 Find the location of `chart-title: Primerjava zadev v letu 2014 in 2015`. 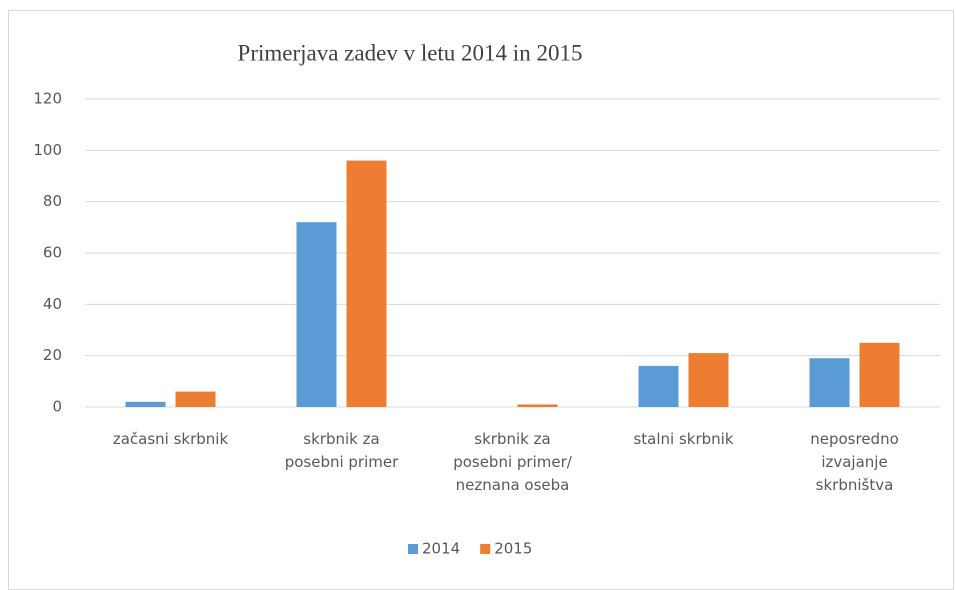

chart-title: Primerjava zadev v letu 2014 in 2015 is located at coordinates (410, 52).